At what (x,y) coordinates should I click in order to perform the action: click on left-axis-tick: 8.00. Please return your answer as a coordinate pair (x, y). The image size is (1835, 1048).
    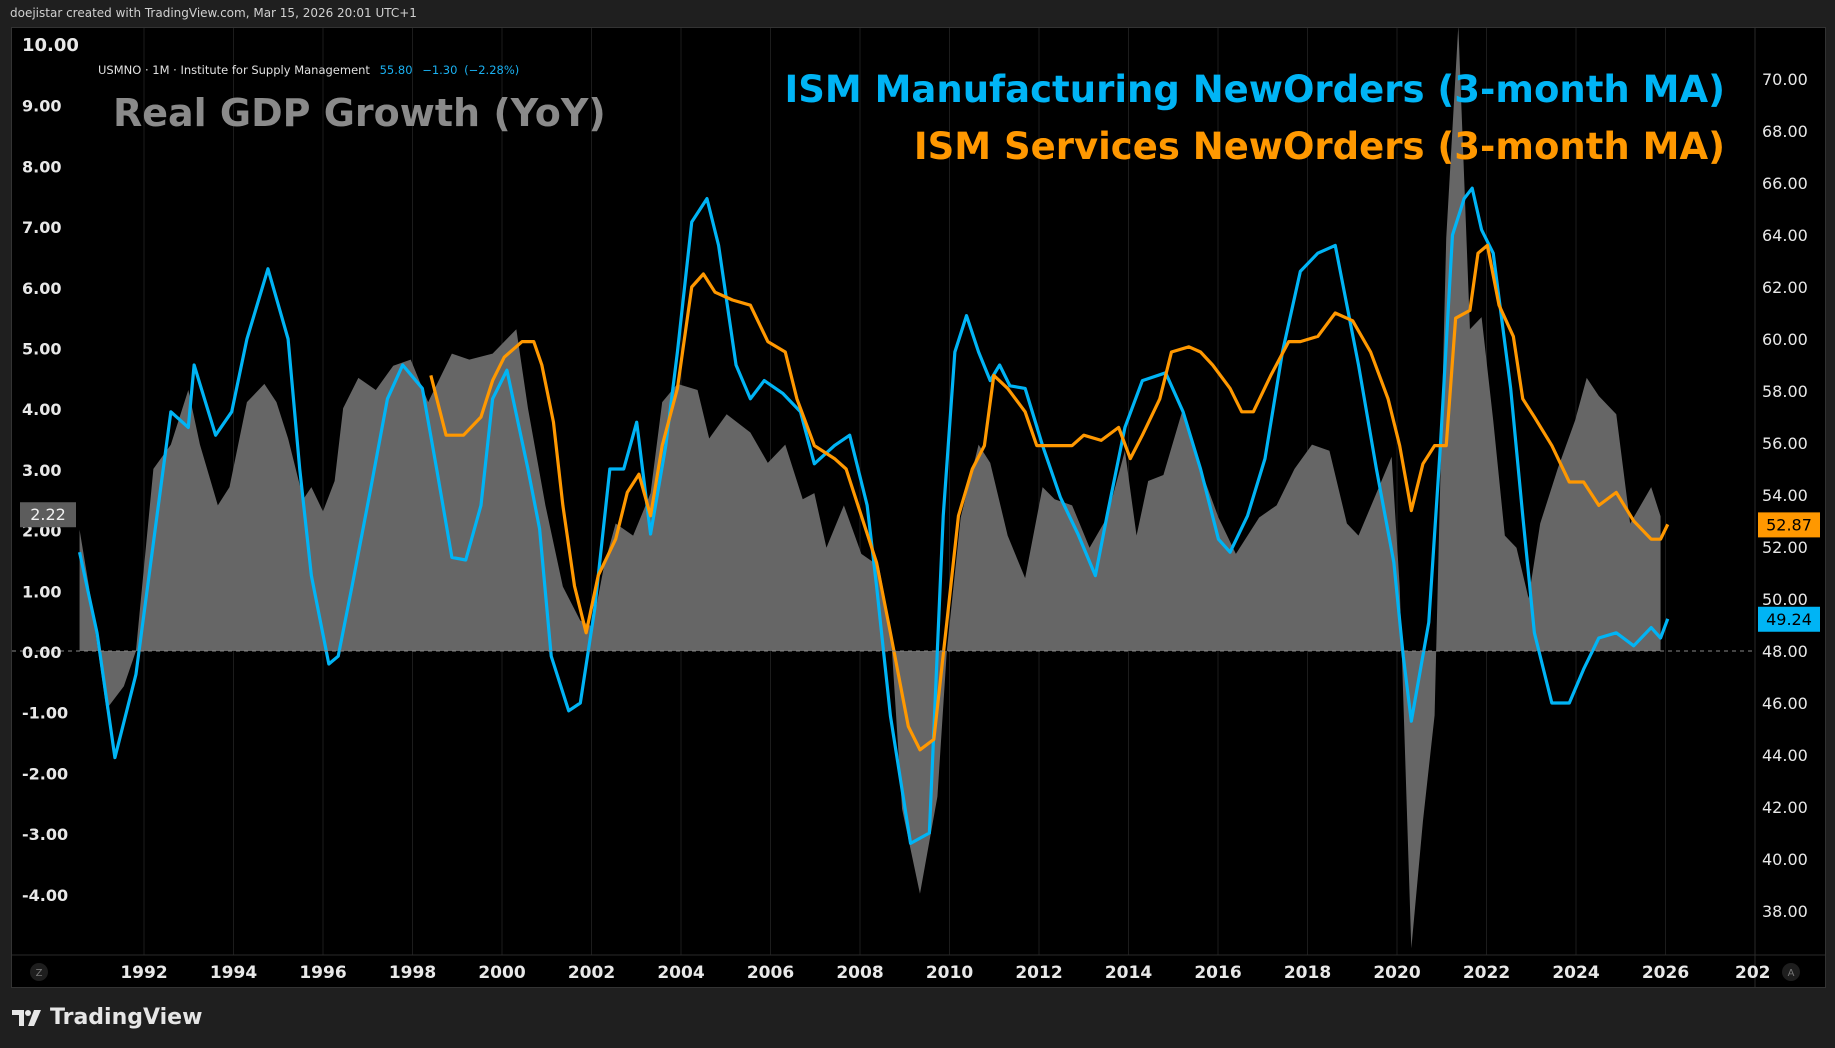
    Looking at the image, I should click on (41, 166).